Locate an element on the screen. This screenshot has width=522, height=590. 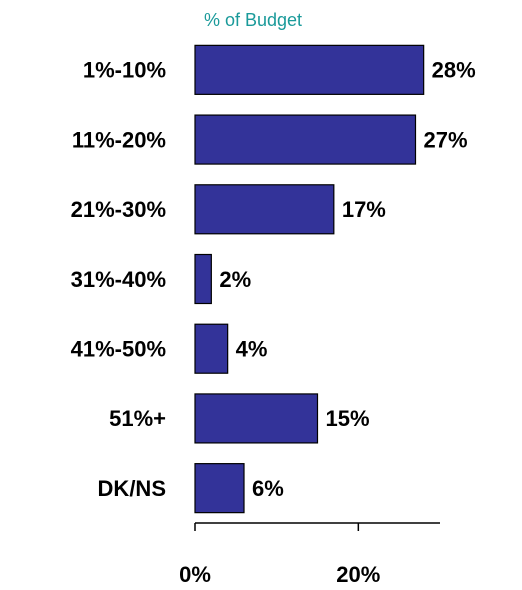
y-tick-label: 21%-30% is located at coordinates (118, 209).